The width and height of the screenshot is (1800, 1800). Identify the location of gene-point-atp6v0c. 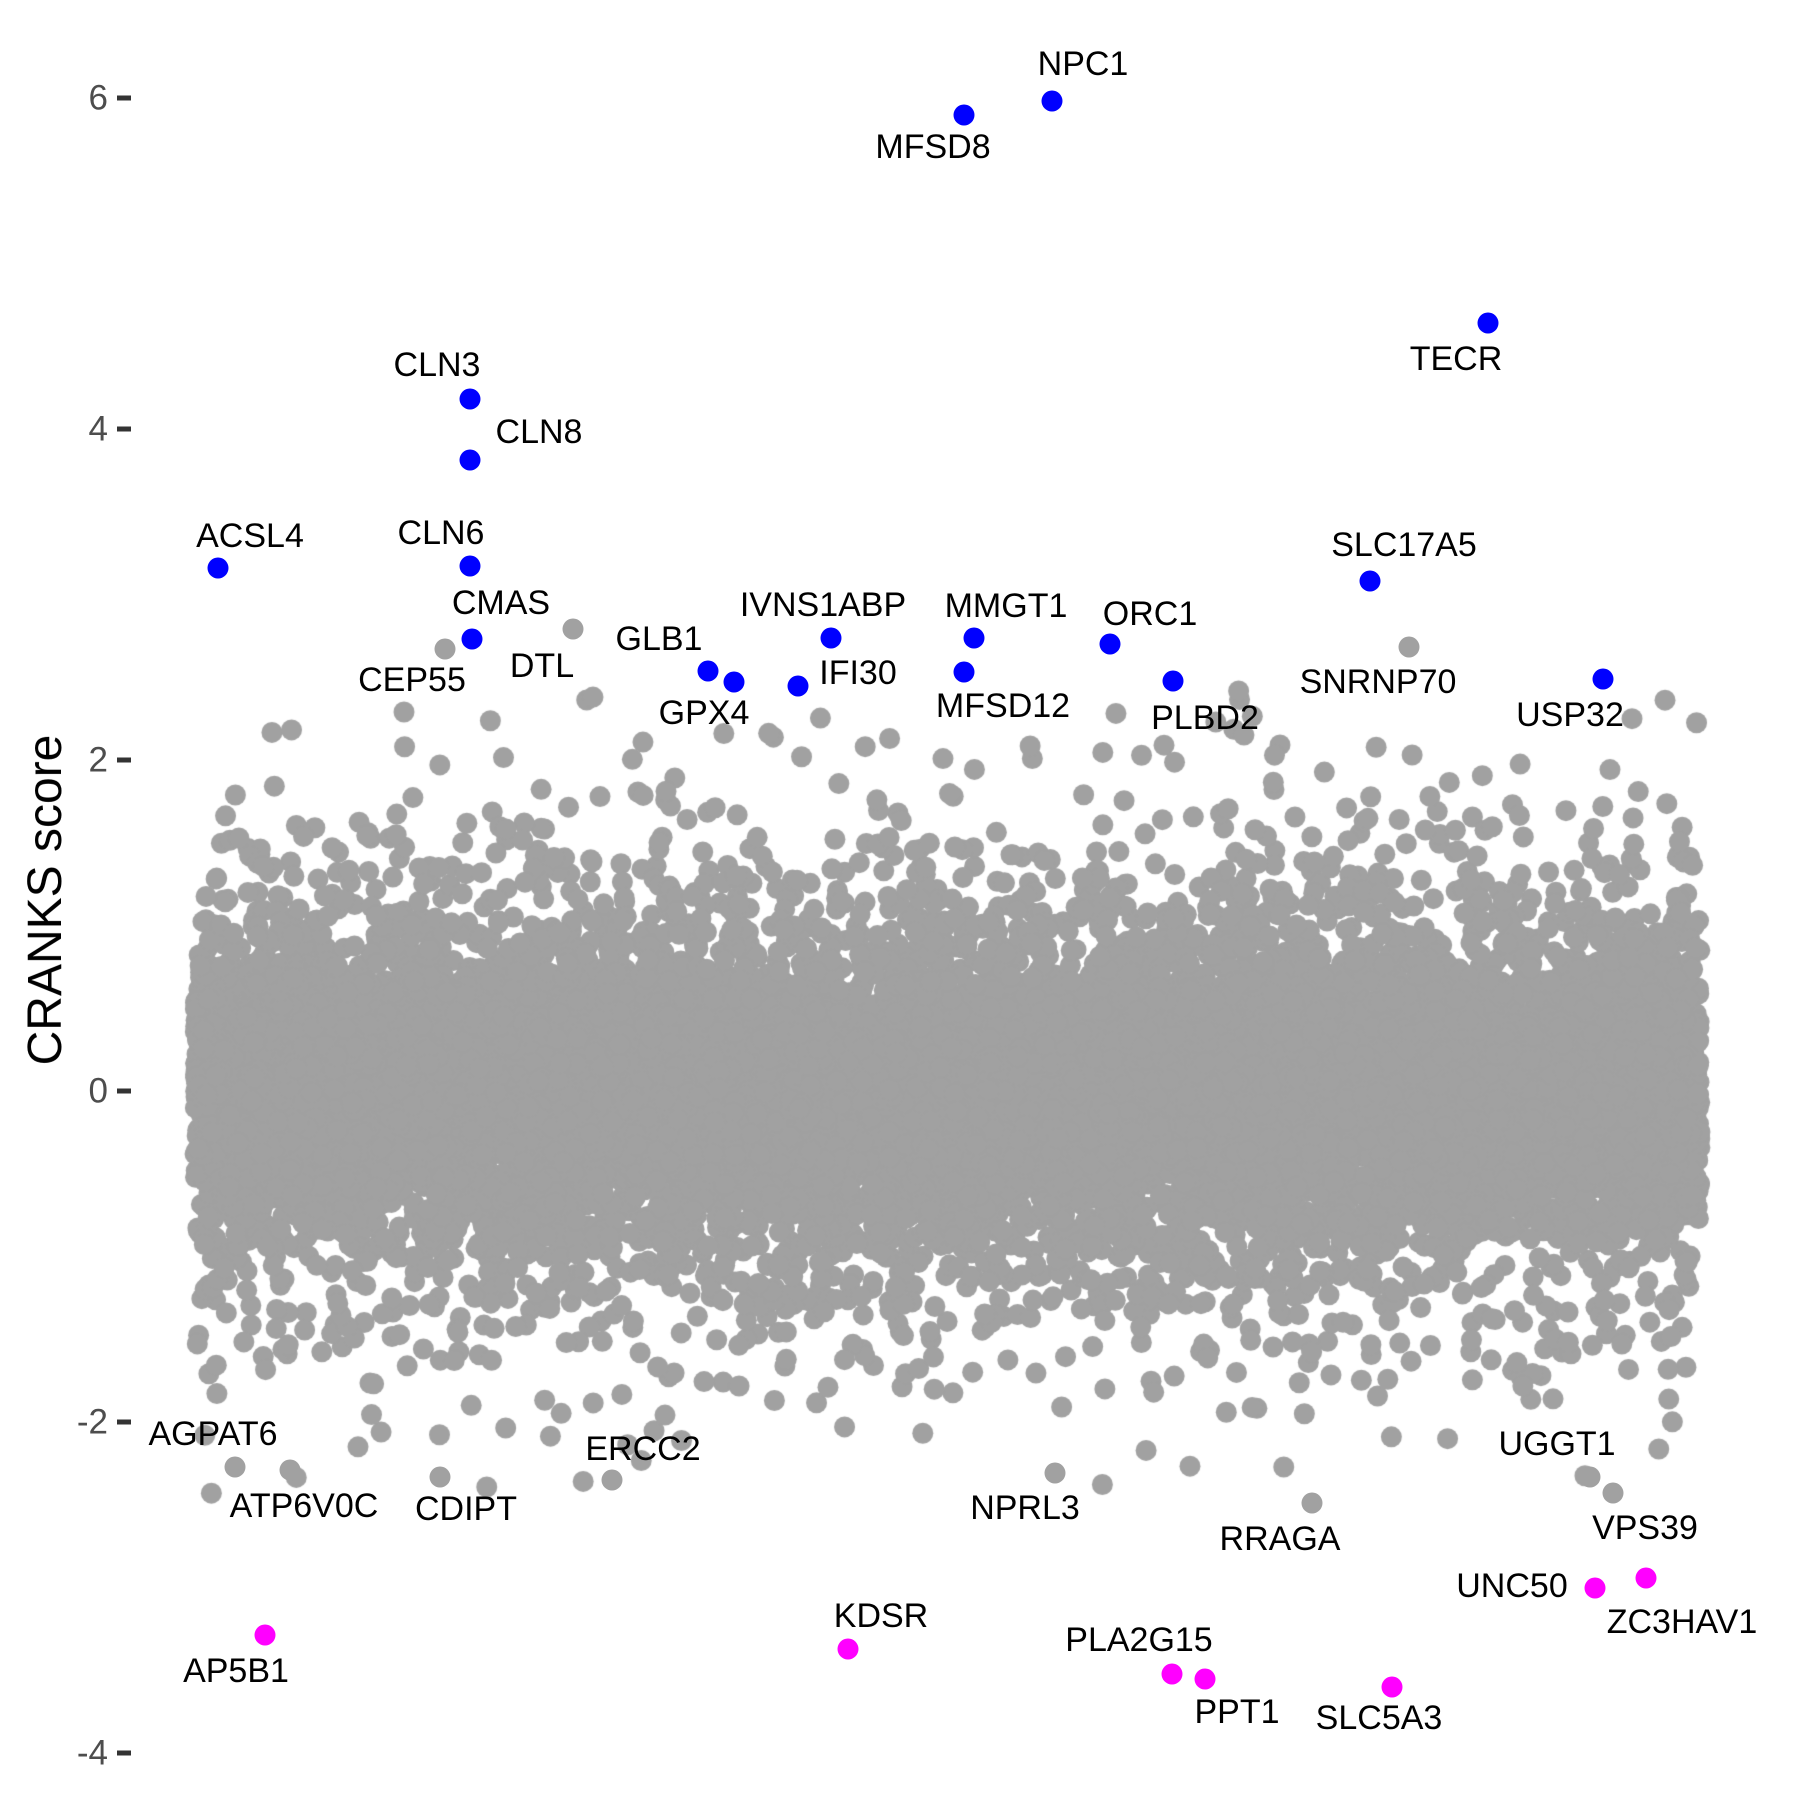
(290, 1470).